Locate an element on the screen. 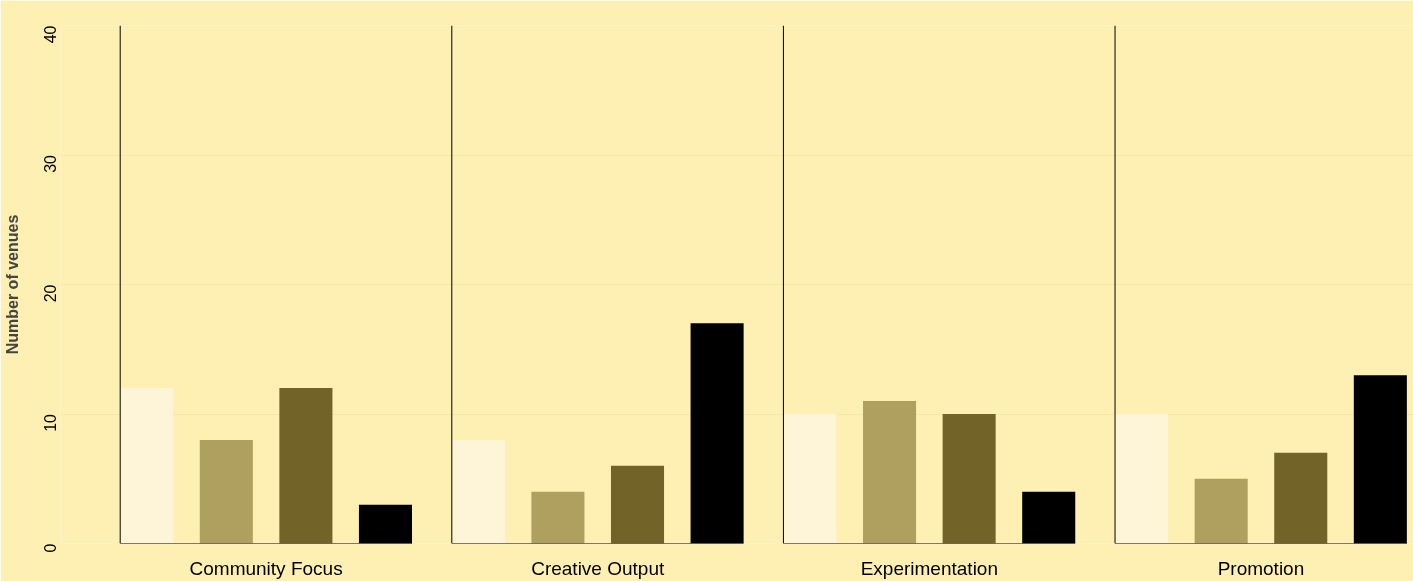  x-tick-label: Promotion is located at coordinates (1261, 568).